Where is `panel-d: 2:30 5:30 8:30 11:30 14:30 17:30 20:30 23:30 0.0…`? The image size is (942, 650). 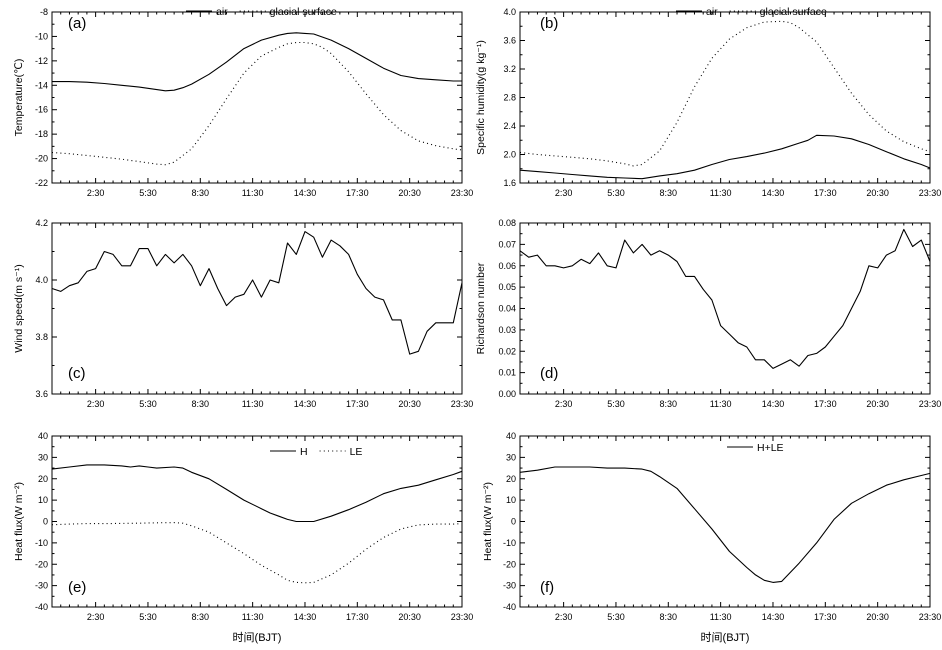 panel-d: 2:30 5:30 8:30 11:30 14:30 17:30 20:30 23:30 0.0… is located at coordinates (708, 313).